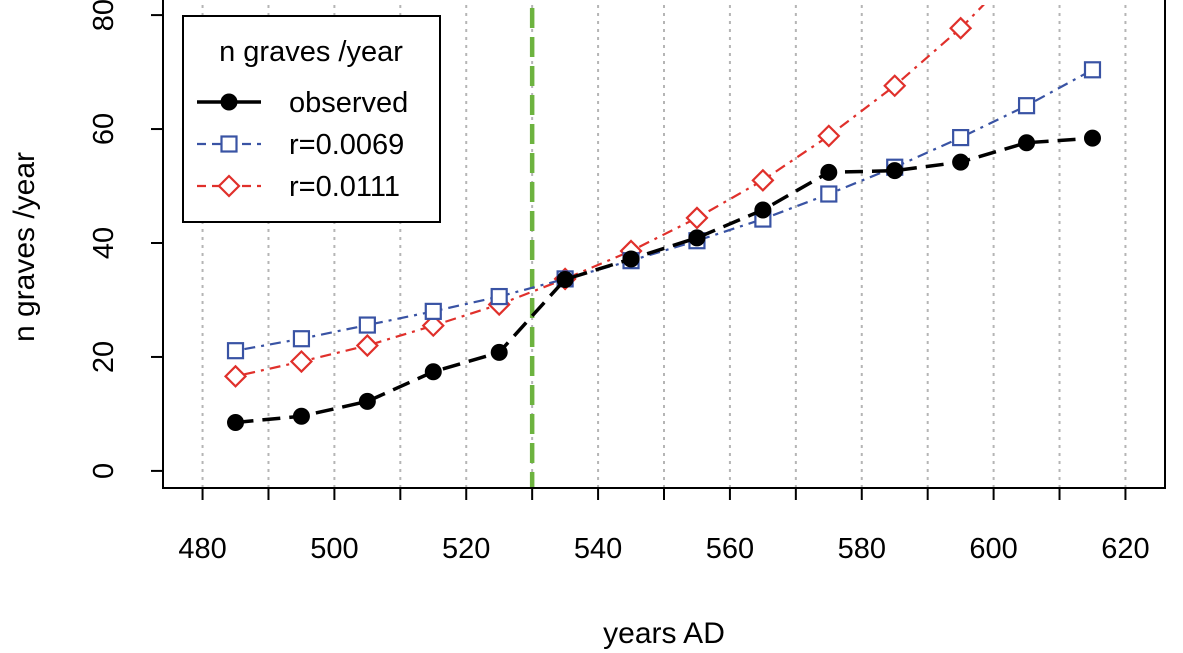 The height and width of the screenshot is (653, 1183). I want to click on x-tick-label: 500, so click(334, 549).